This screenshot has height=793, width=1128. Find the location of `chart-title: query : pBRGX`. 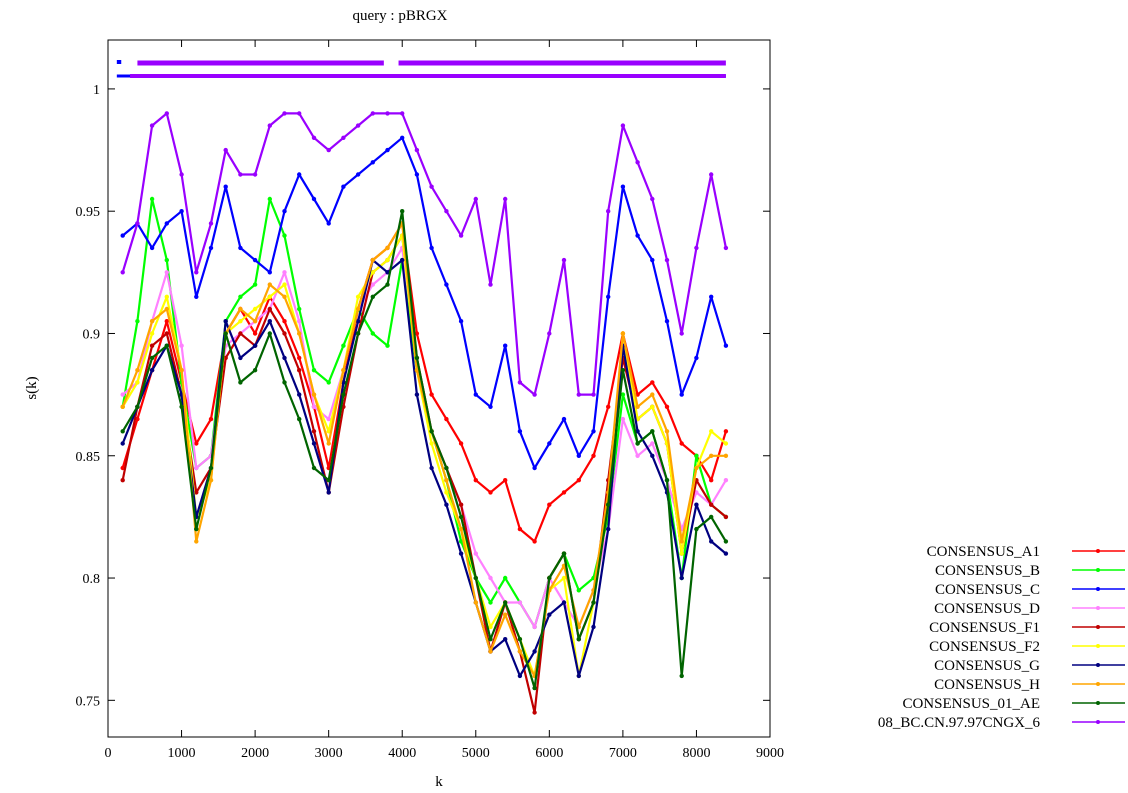

chart-title: query : pBRGX is located at coordinates (400, 16).